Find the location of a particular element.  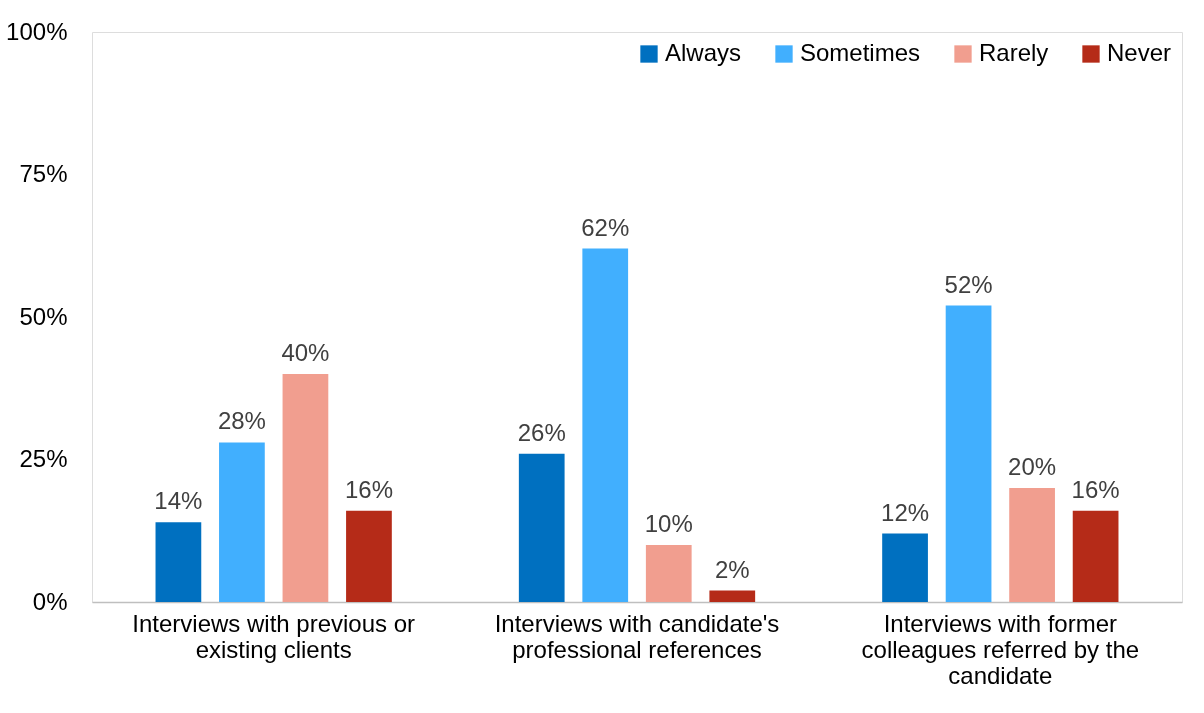

y-tick-label: 50% is located at coordinates (43, 316).